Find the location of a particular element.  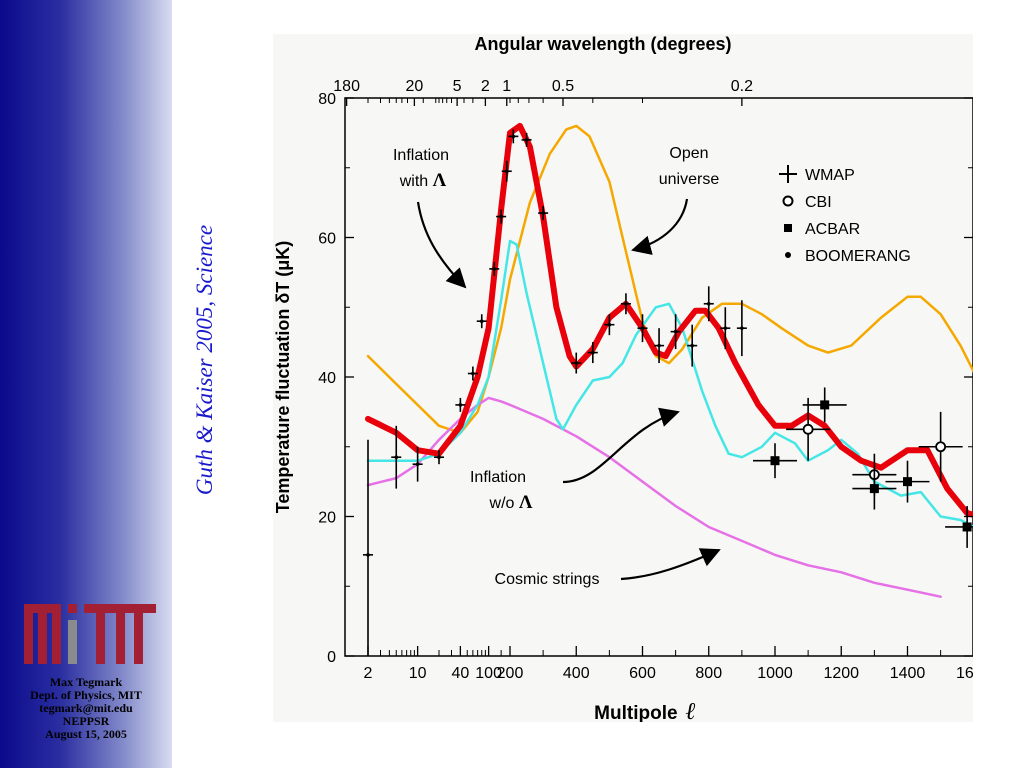

legend-item: CBI is located at coordinates (807, 202).